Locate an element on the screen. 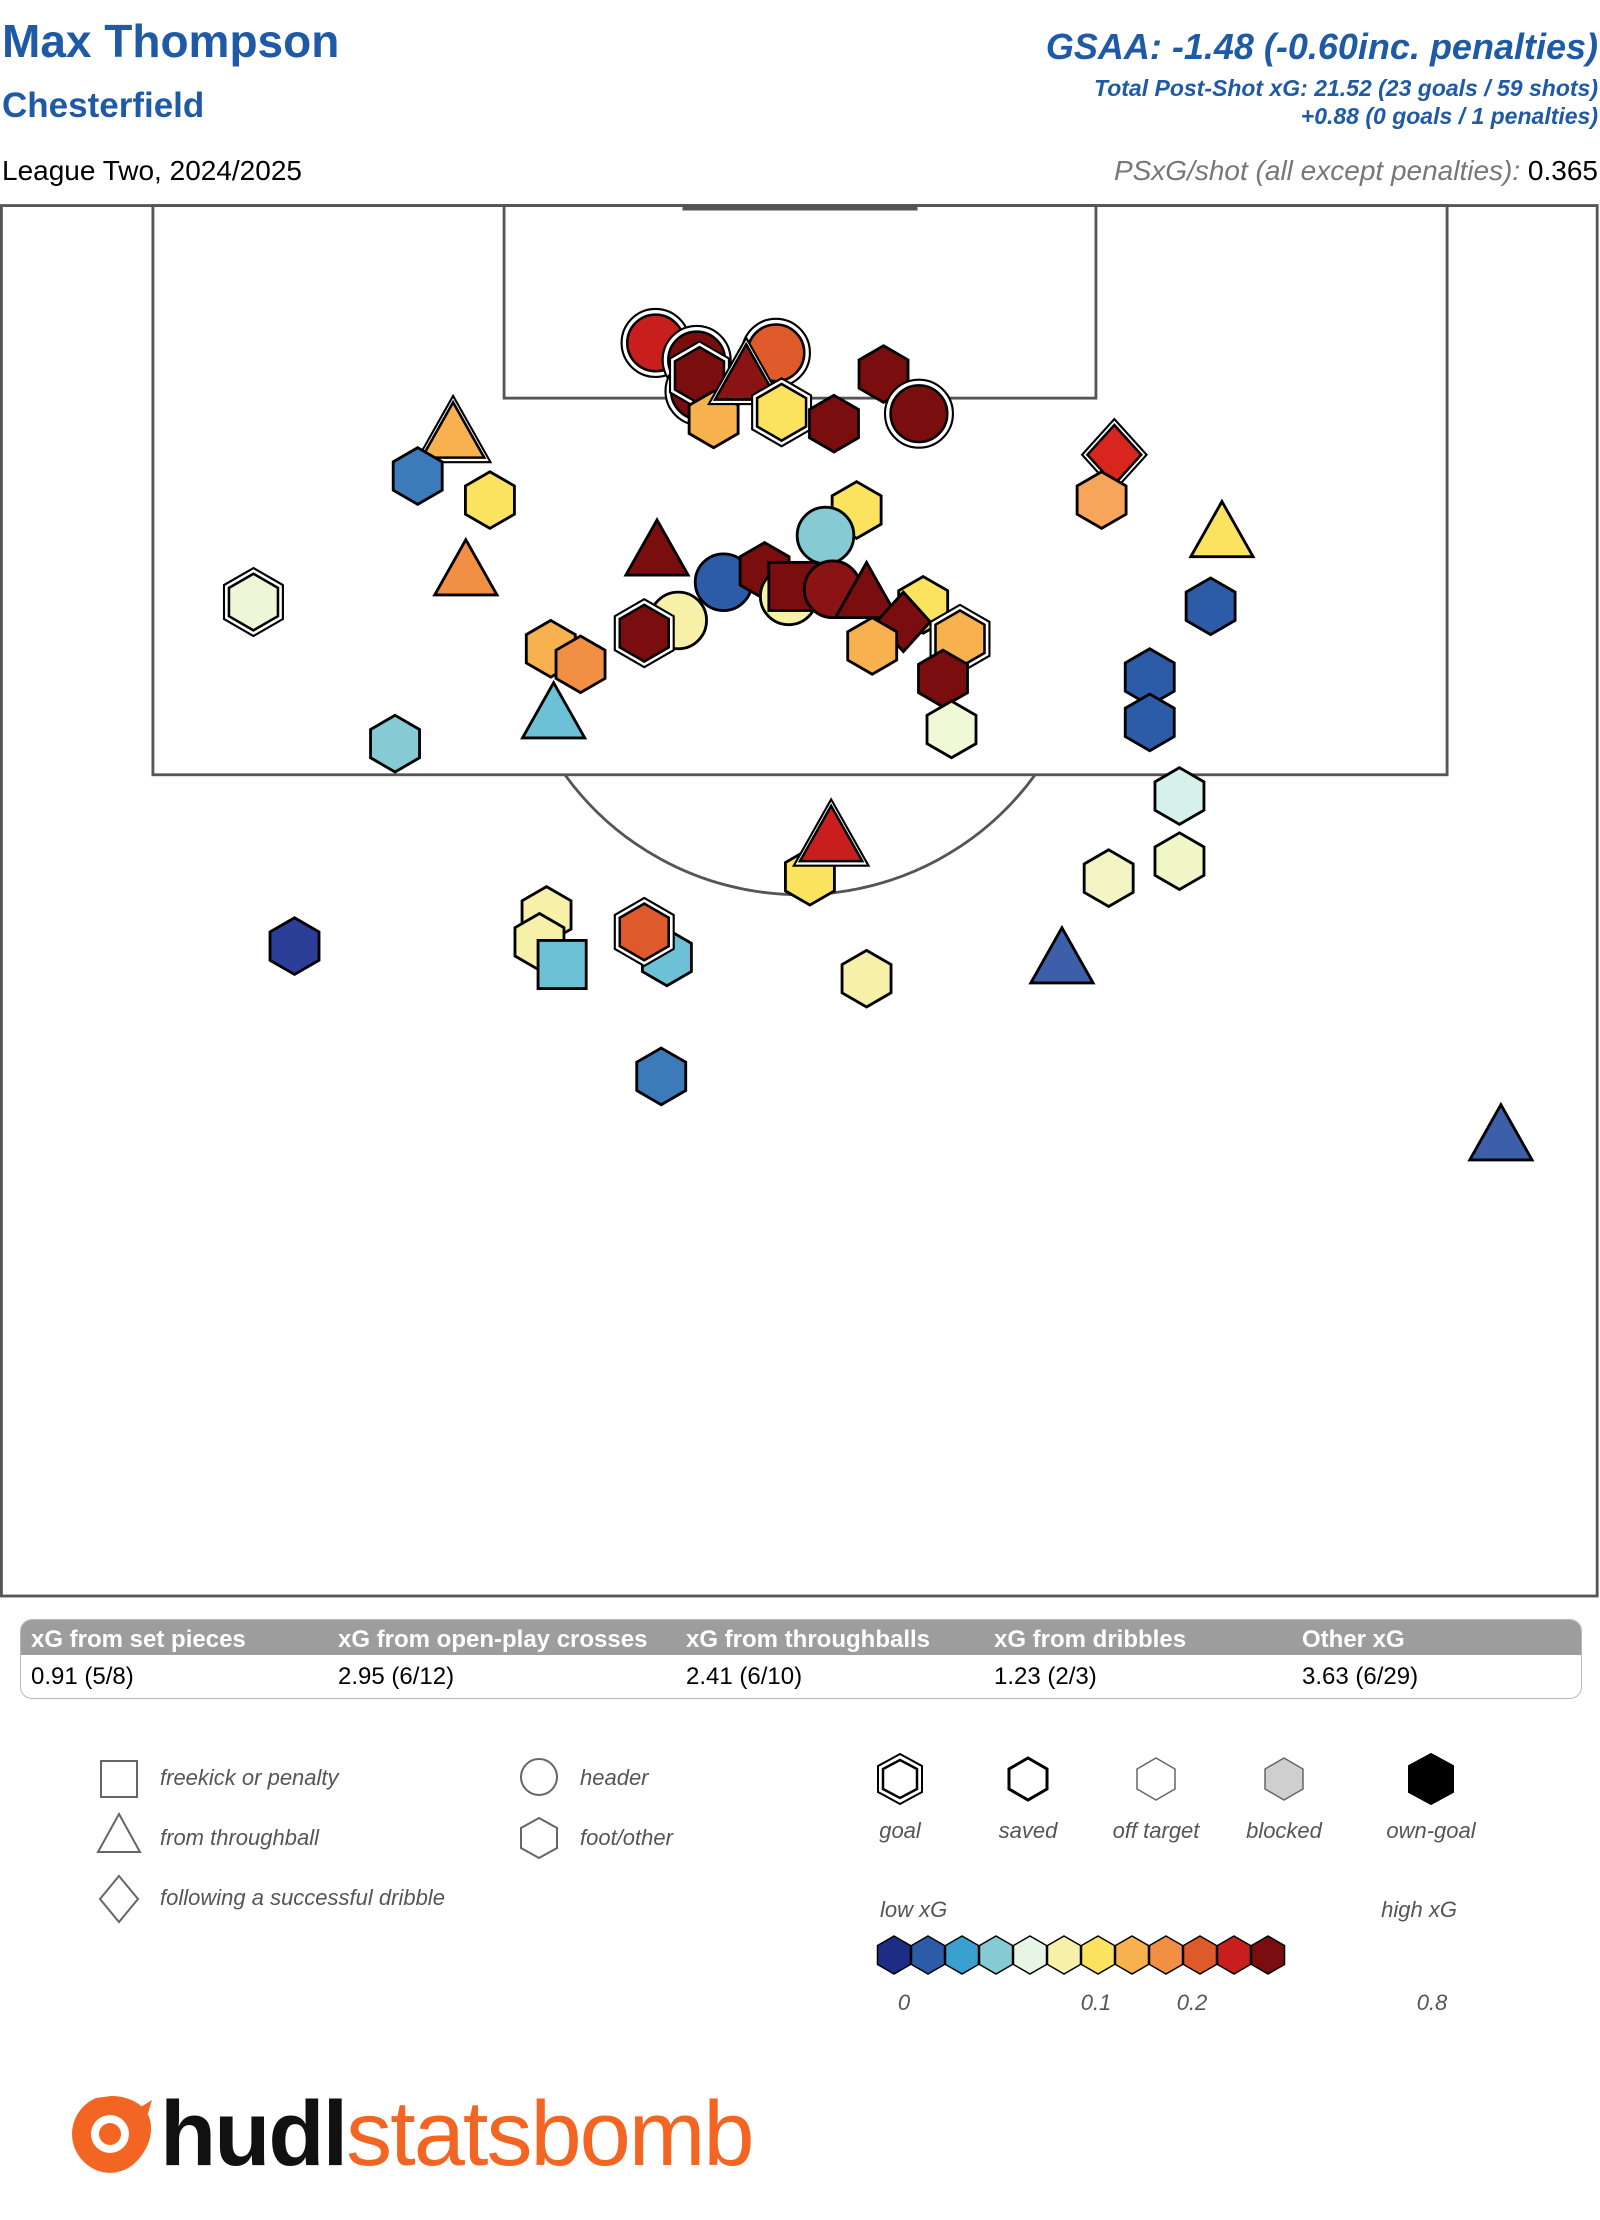 The image size is (1600, 2220). xg-header-crosses: xG from open-play crosses is located at coordinates (493, 1639).